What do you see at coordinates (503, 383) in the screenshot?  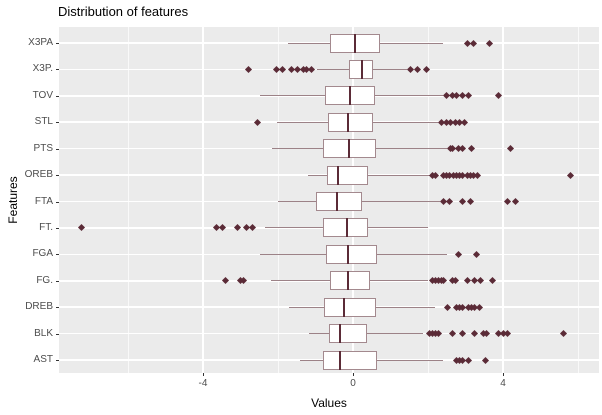 I see `x-tick-label: 4` at bounding box center [503, 383].